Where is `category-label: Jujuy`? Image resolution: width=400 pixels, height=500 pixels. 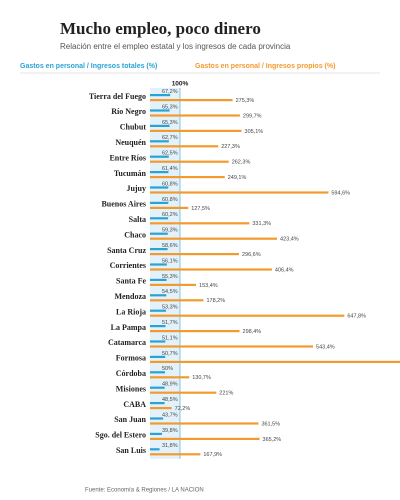
category-label: Jujuy is located at coordinates (136, 188).